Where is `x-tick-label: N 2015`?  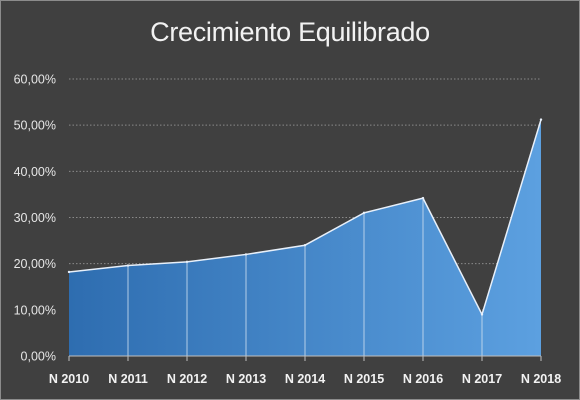 x-tick-label: N 2015 is located at coordinates (364, 379).